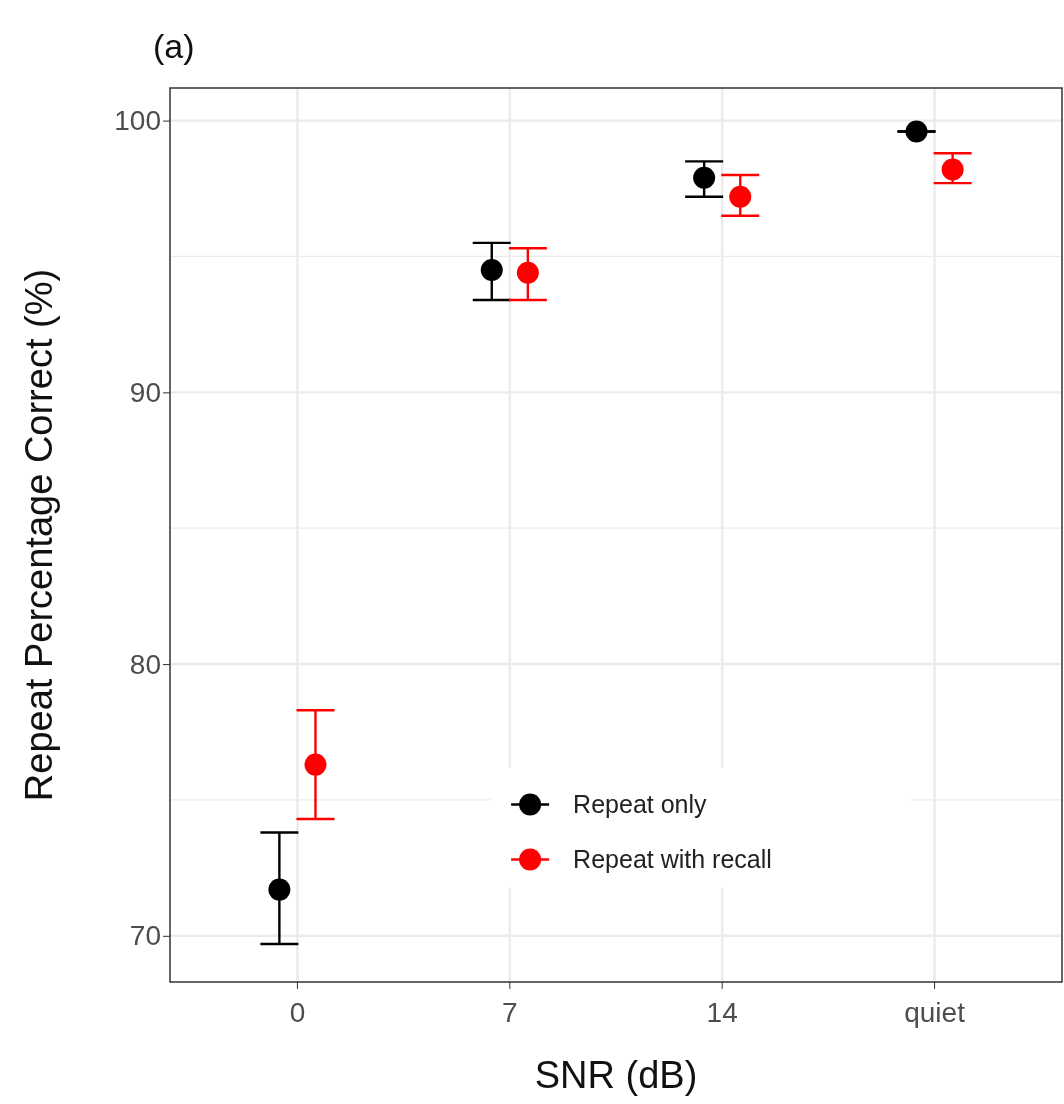 Image resolution: width=1064 pixels, height=1104 pixels. I want to click on y-axis-title: Repeat Percentage Correct (%), so click(39, 535).